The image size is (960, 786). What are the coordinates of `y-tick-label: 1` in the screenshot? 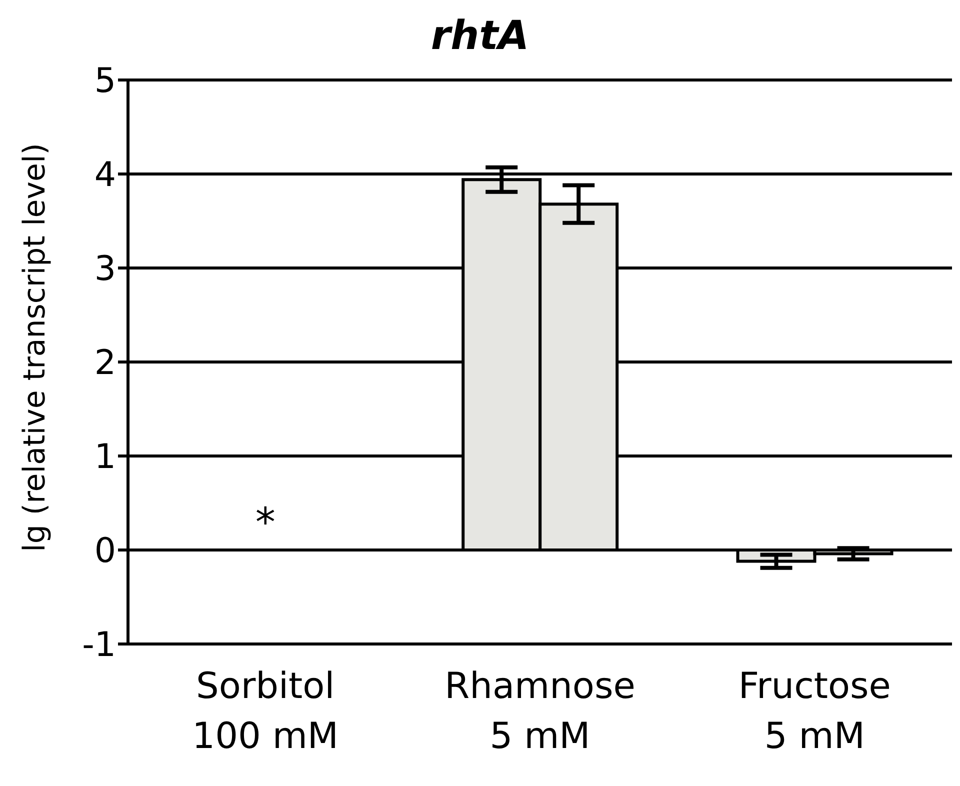 It's located at (105, 457).